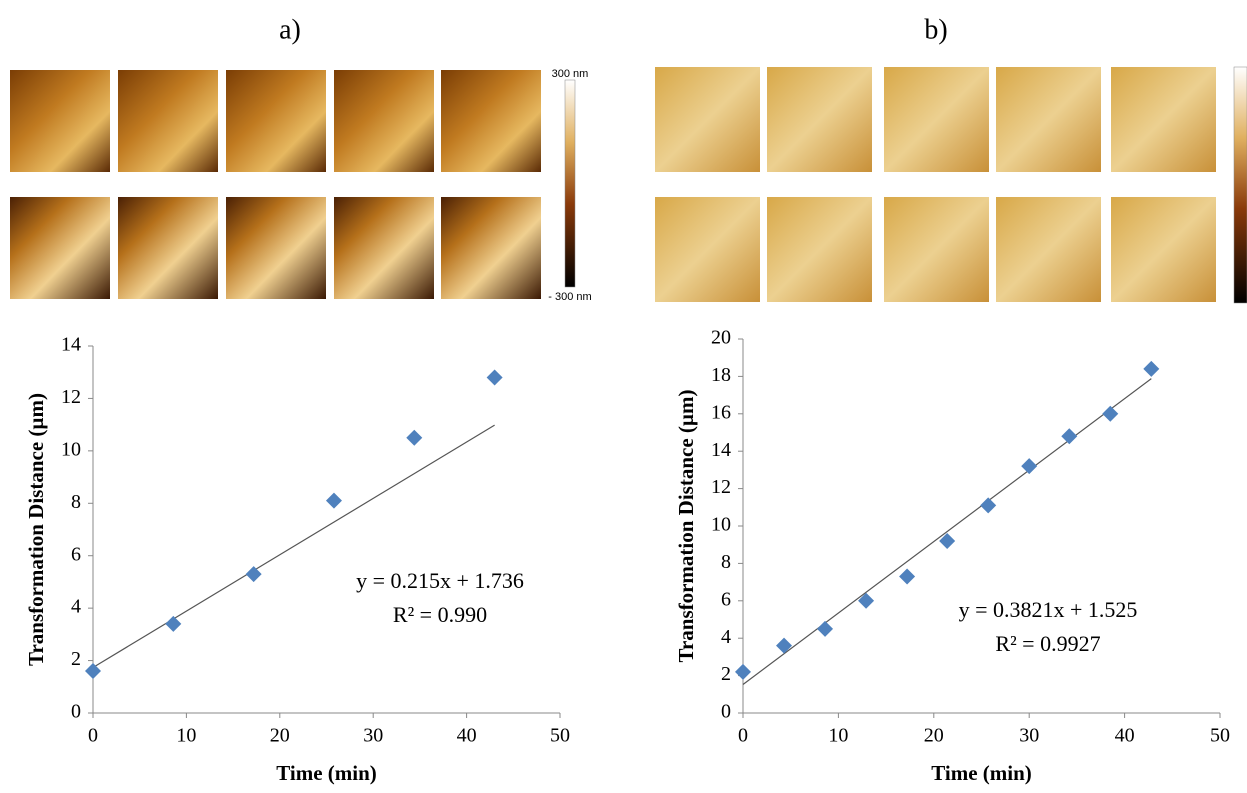 Image resolution: width=1247 pixels, height=793 pixels. Describe the element at coordinates (570, 74) in the screenshot. I see `colorbar-max-label: 300 nm` at that location.